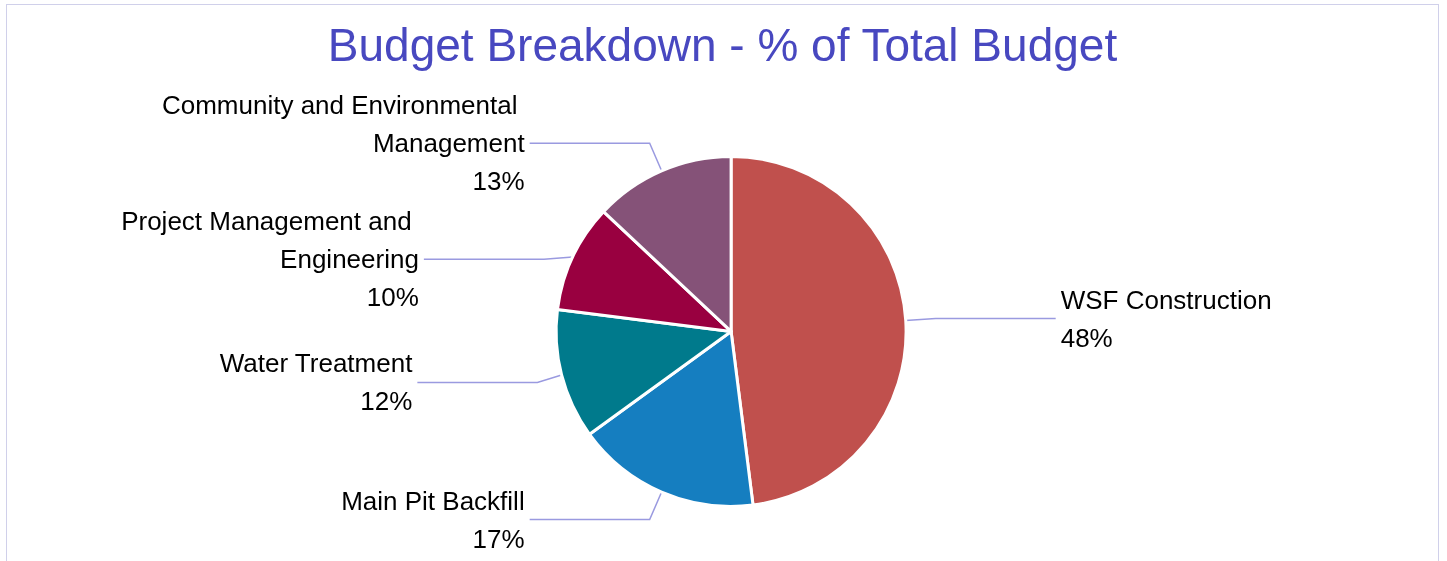 The width and height of the screenshot is (1447, 561). Describe the element at coordinates (1086, 337) in the screenshot. I see `data-label: 48%` at that location.